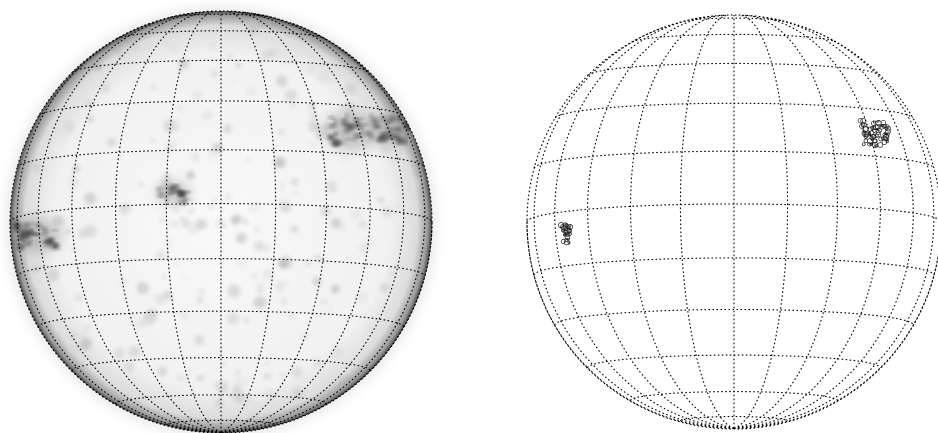 This screenshot has width=938, height=433. What do you see at coordinates (174, 193) in the screenshot?
I see `small-spot-center` at bounding box center [174, 193].